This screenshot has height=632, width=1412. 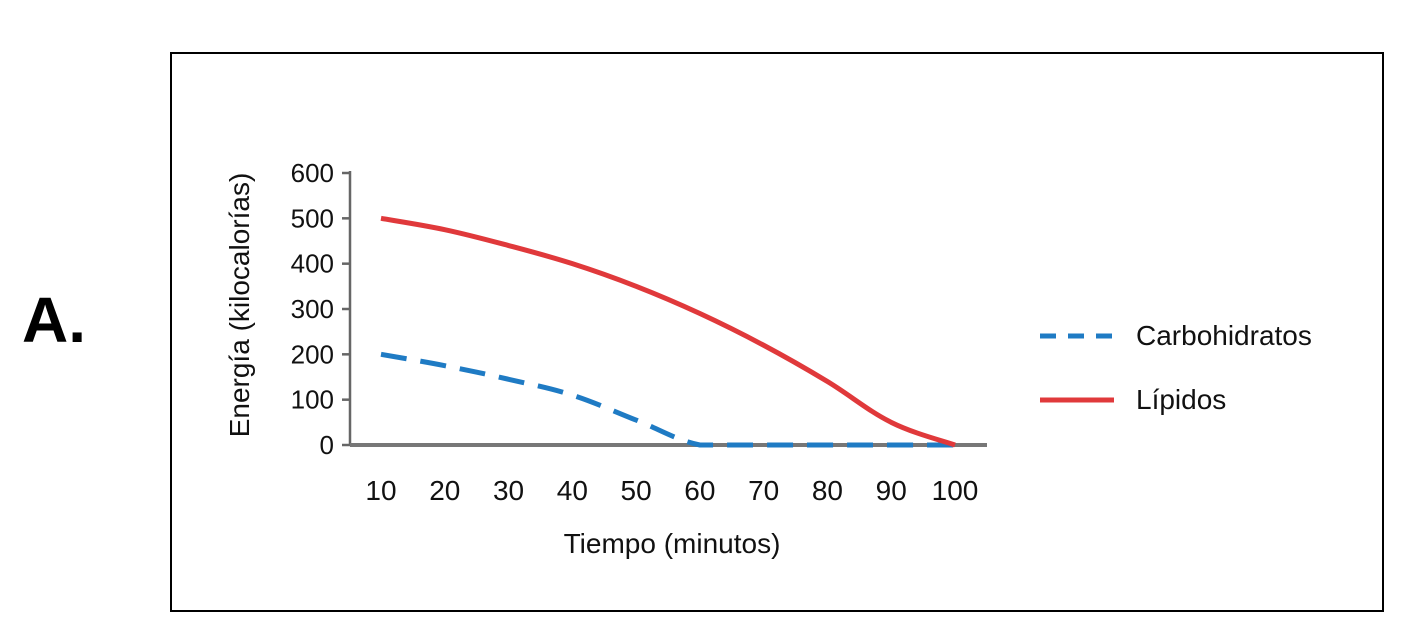 What do you see at coordinates (891, 490) in the screenshot?
I see `x-tick-label: 90` at bounding box center [891, 490].